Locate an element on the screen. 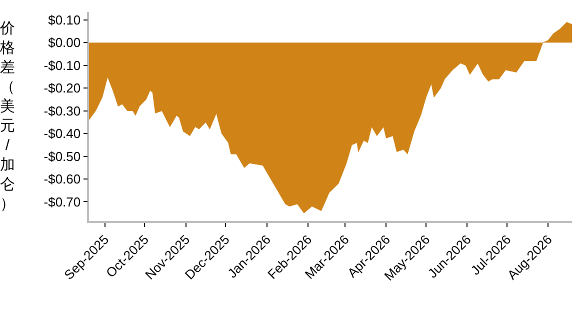 The width and height of the screenshot is (578, 317). y-tick-label: -$0.50 is located at coordinates (62, 156).